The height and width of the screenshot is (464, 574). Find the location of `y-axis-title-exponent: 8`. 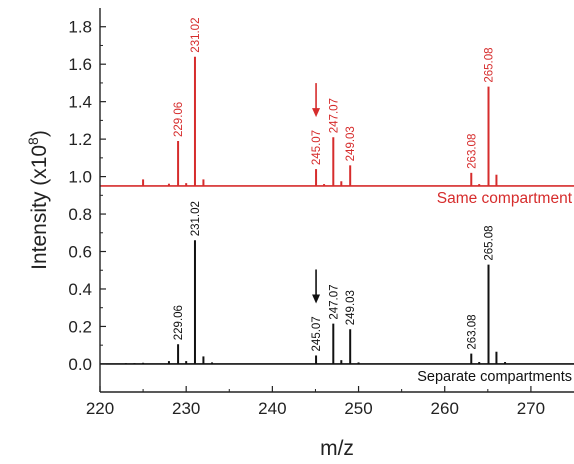

y-axis-title-exponent: 8 is located at coordinates (33, 141).